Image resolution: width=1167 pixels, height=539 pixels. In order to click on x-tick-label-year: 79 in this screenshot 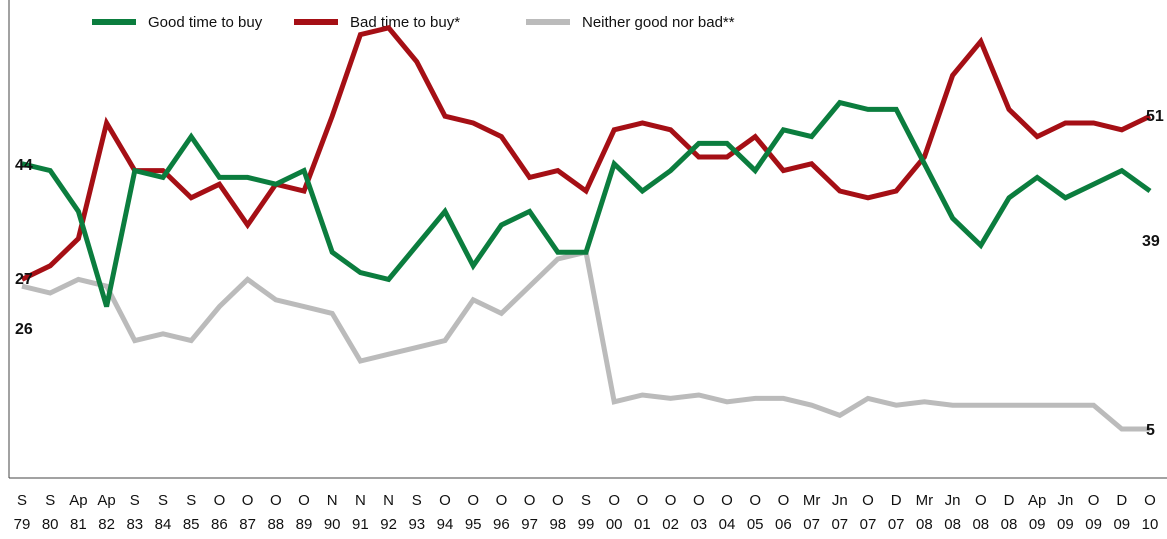, I will do `click(22, 524)`.